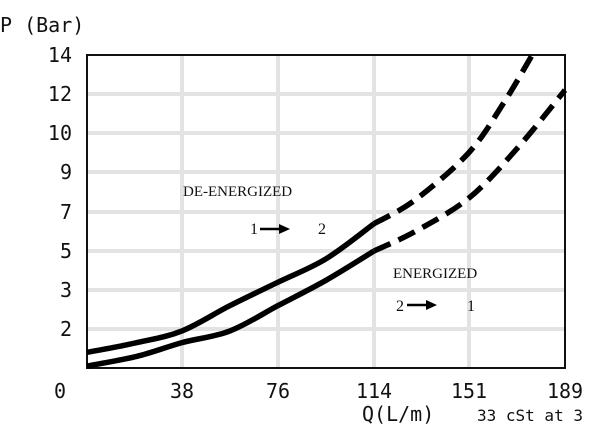 The height and width of the screenshot is (428, 600). What do you see at coordinates (66, 290) in the screenshot?
I see `y-tick-label: 3` at bounding box center [66, 290].